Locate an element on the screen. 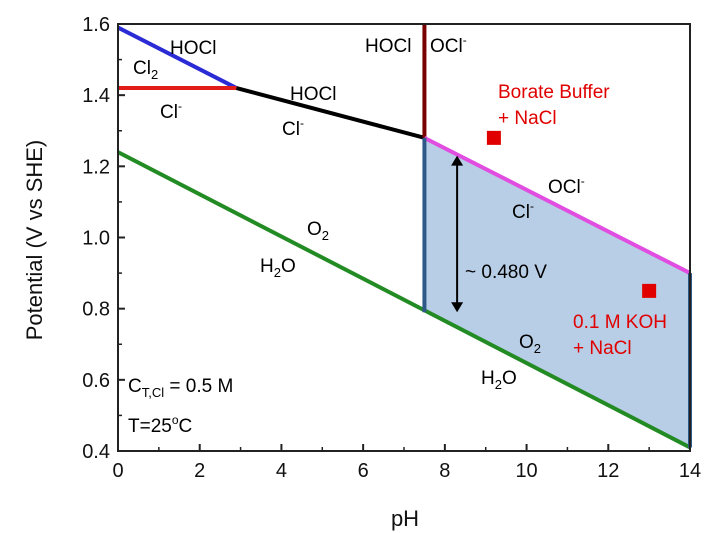 The image size is (707, 533). label-ocl-right: OCl- is located at coordinates (566, 186).